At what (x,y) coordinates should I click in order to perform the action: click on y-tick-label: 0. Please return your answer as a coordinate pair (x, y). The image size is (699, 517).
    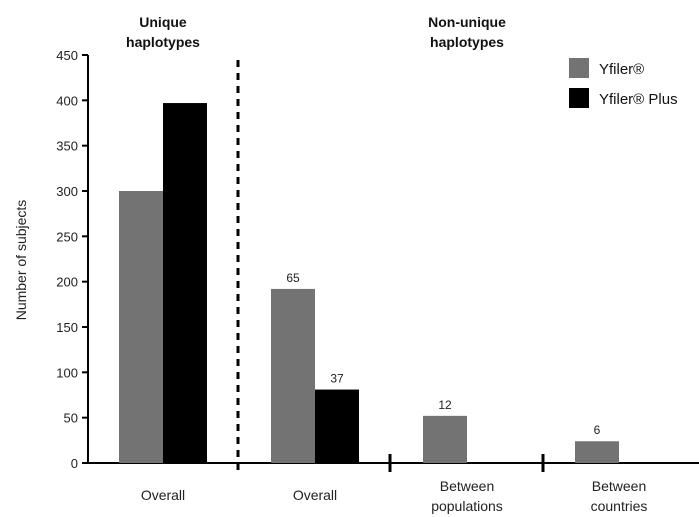
    Looking at the image, I should click on (74, 463).